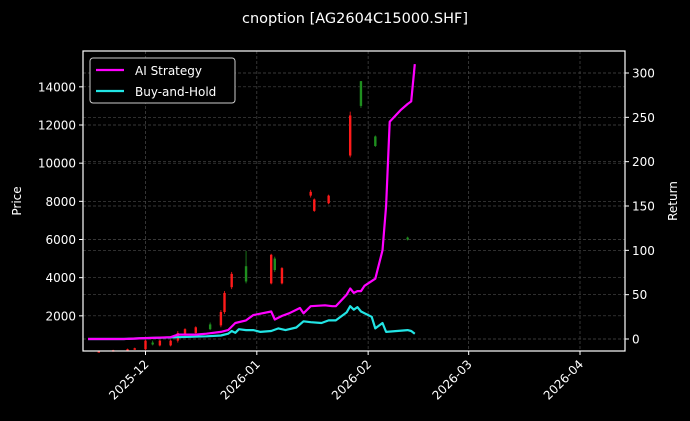  I want to click on series-buy-and-hold, so click(252, 323).